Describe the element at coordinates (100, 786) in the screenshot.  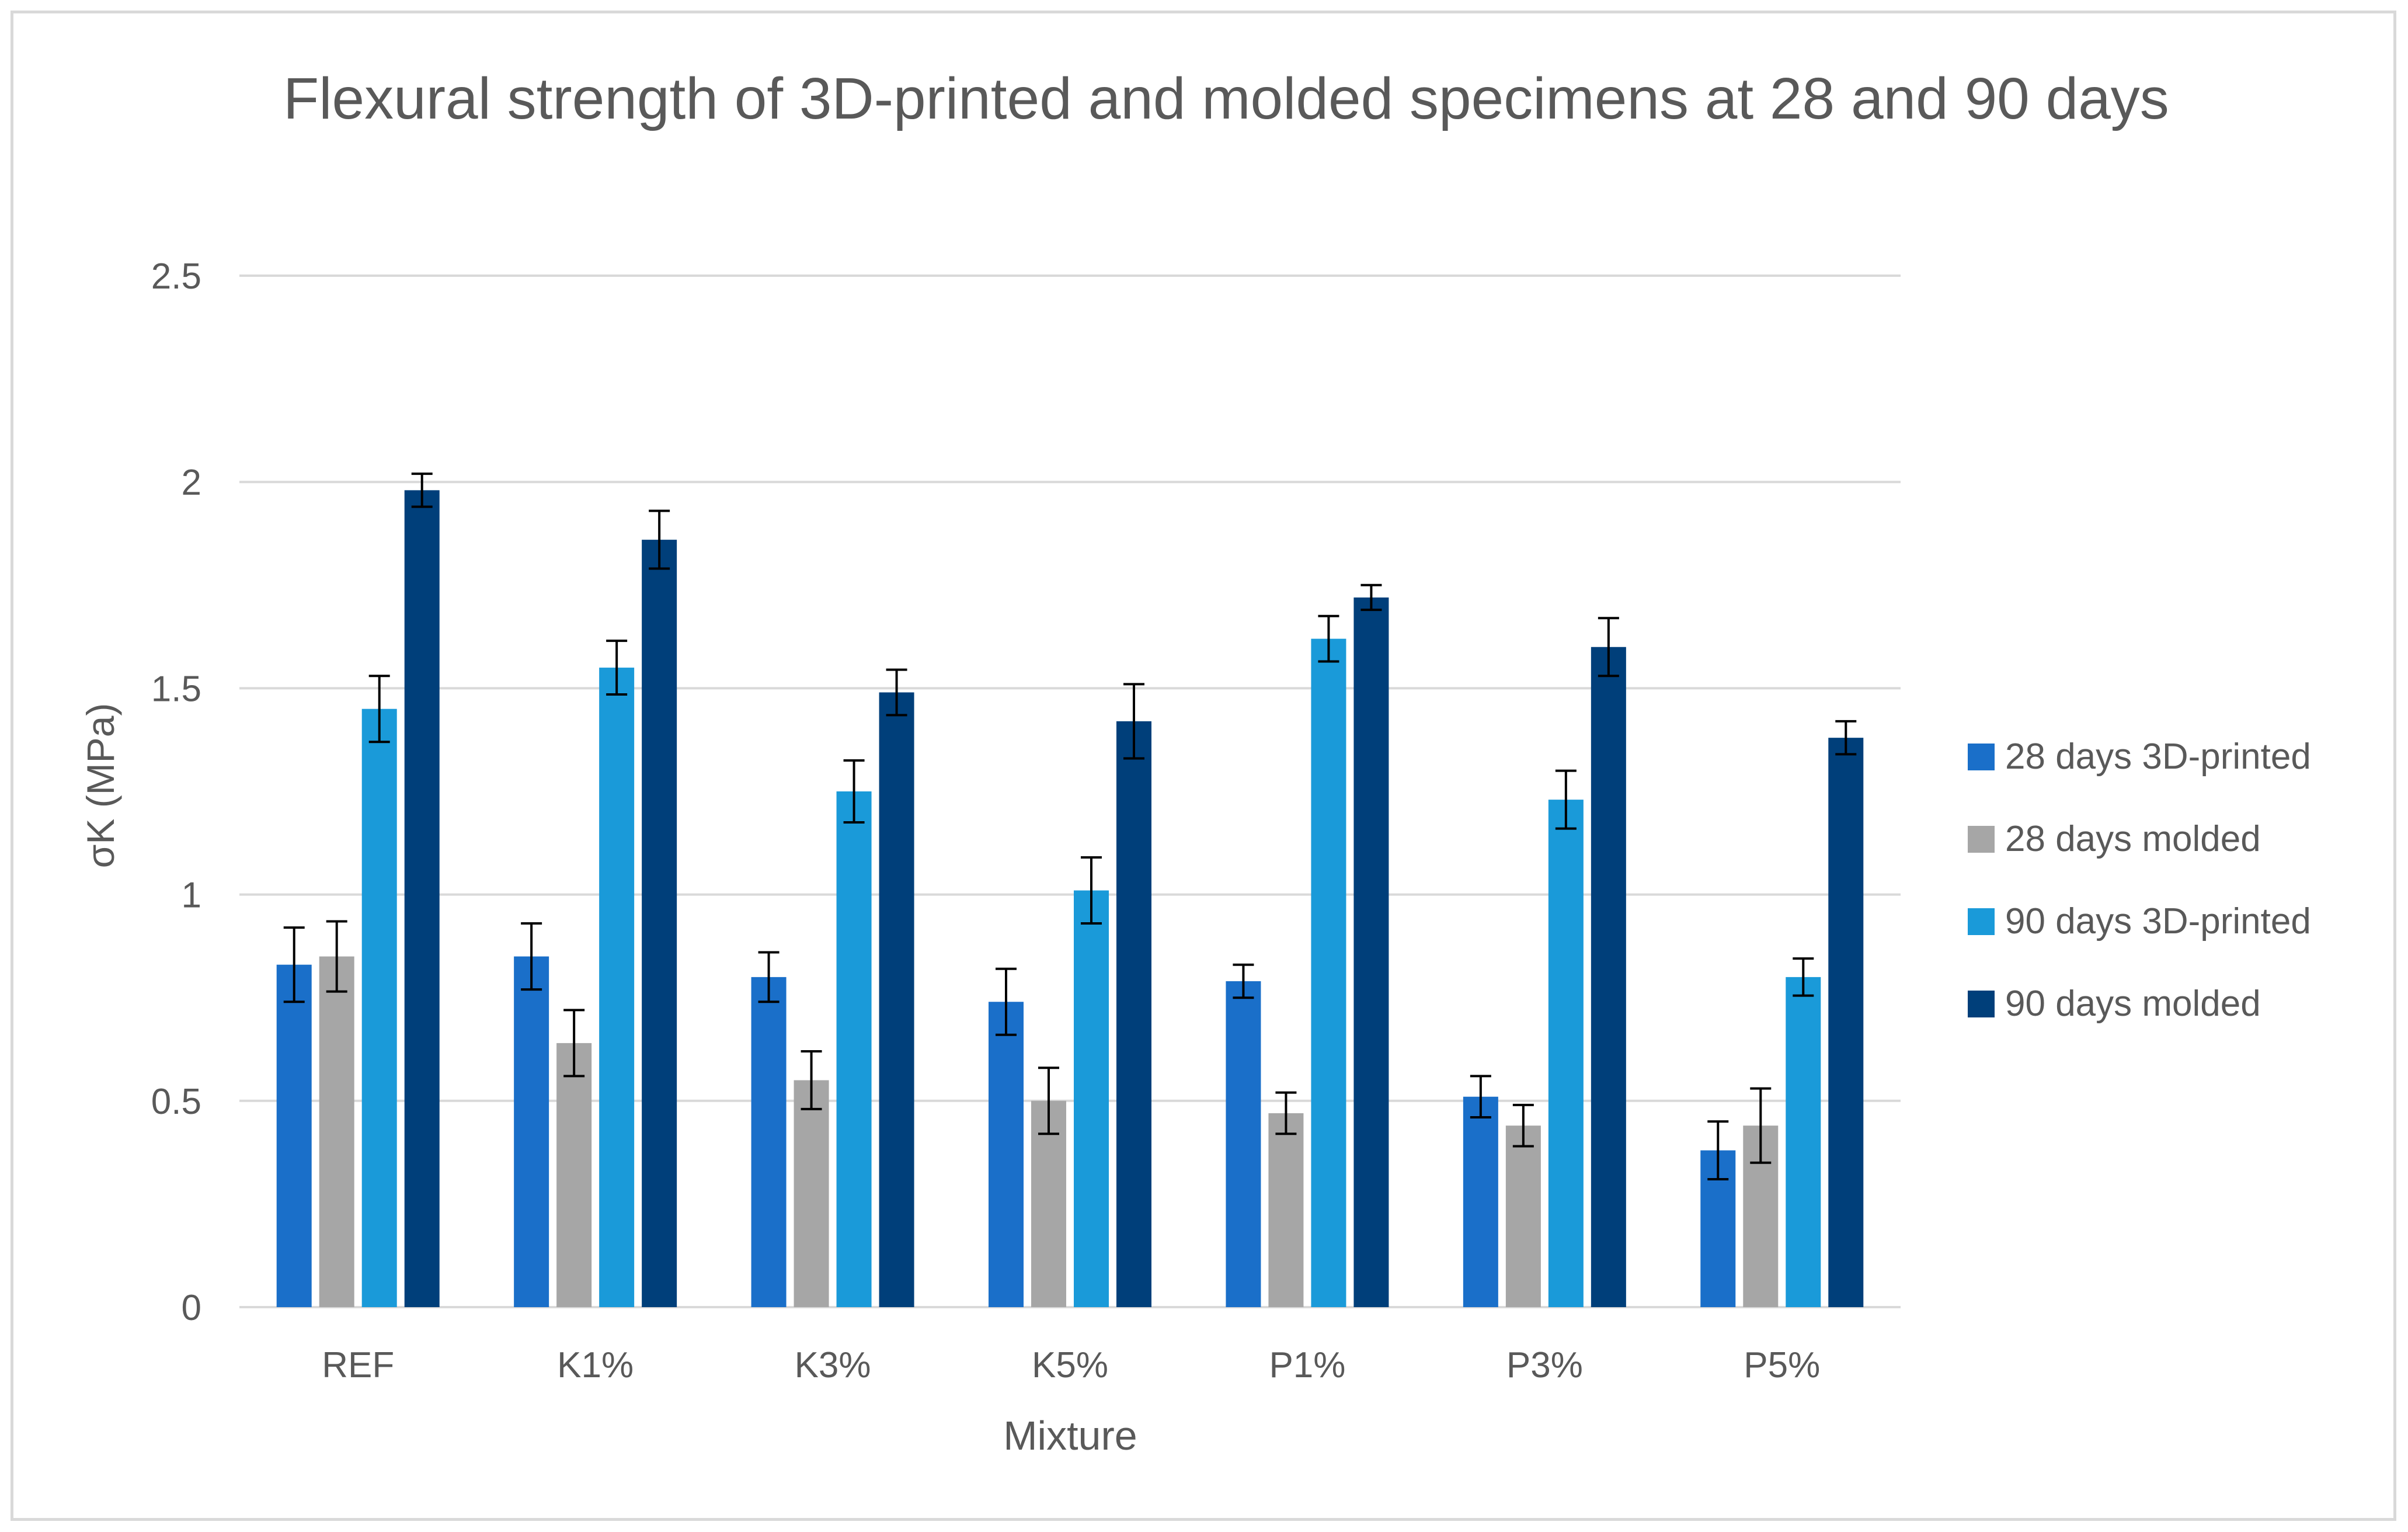
I see `y-axis-label: σK (MPa)` at that location.